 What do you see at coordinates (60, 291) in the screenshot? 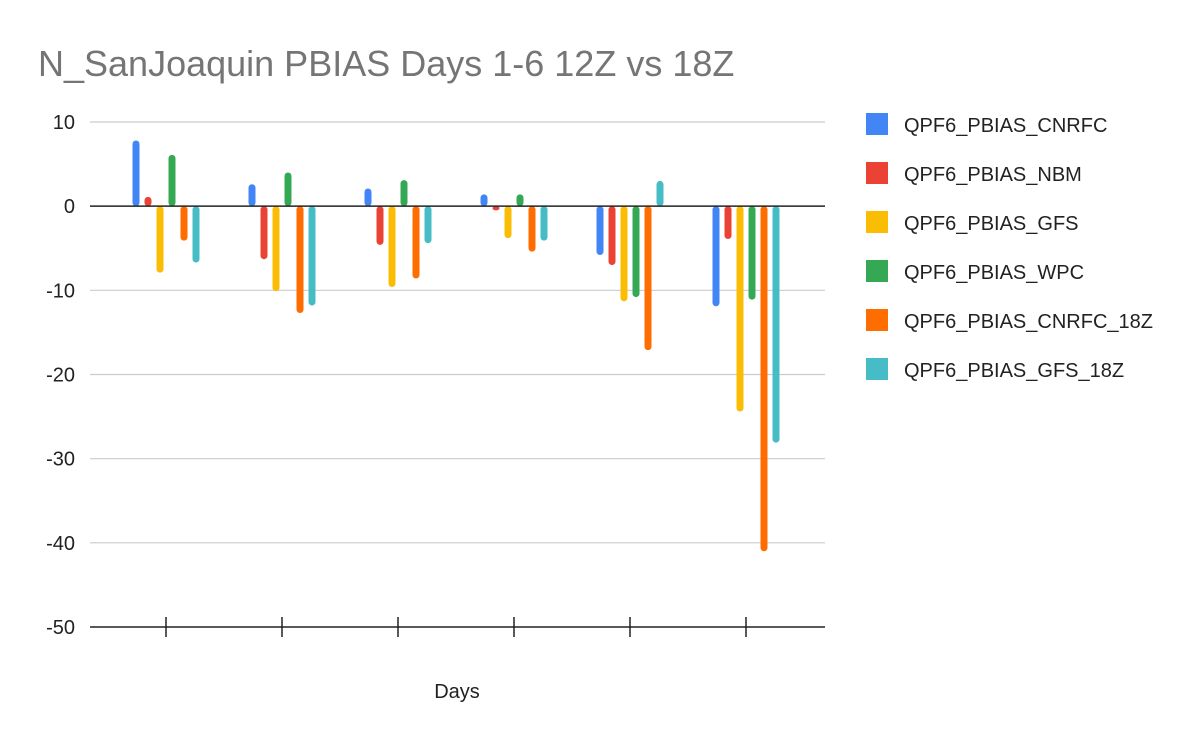
I see `y-tick-label: -10` at bounding box center [60, 291].